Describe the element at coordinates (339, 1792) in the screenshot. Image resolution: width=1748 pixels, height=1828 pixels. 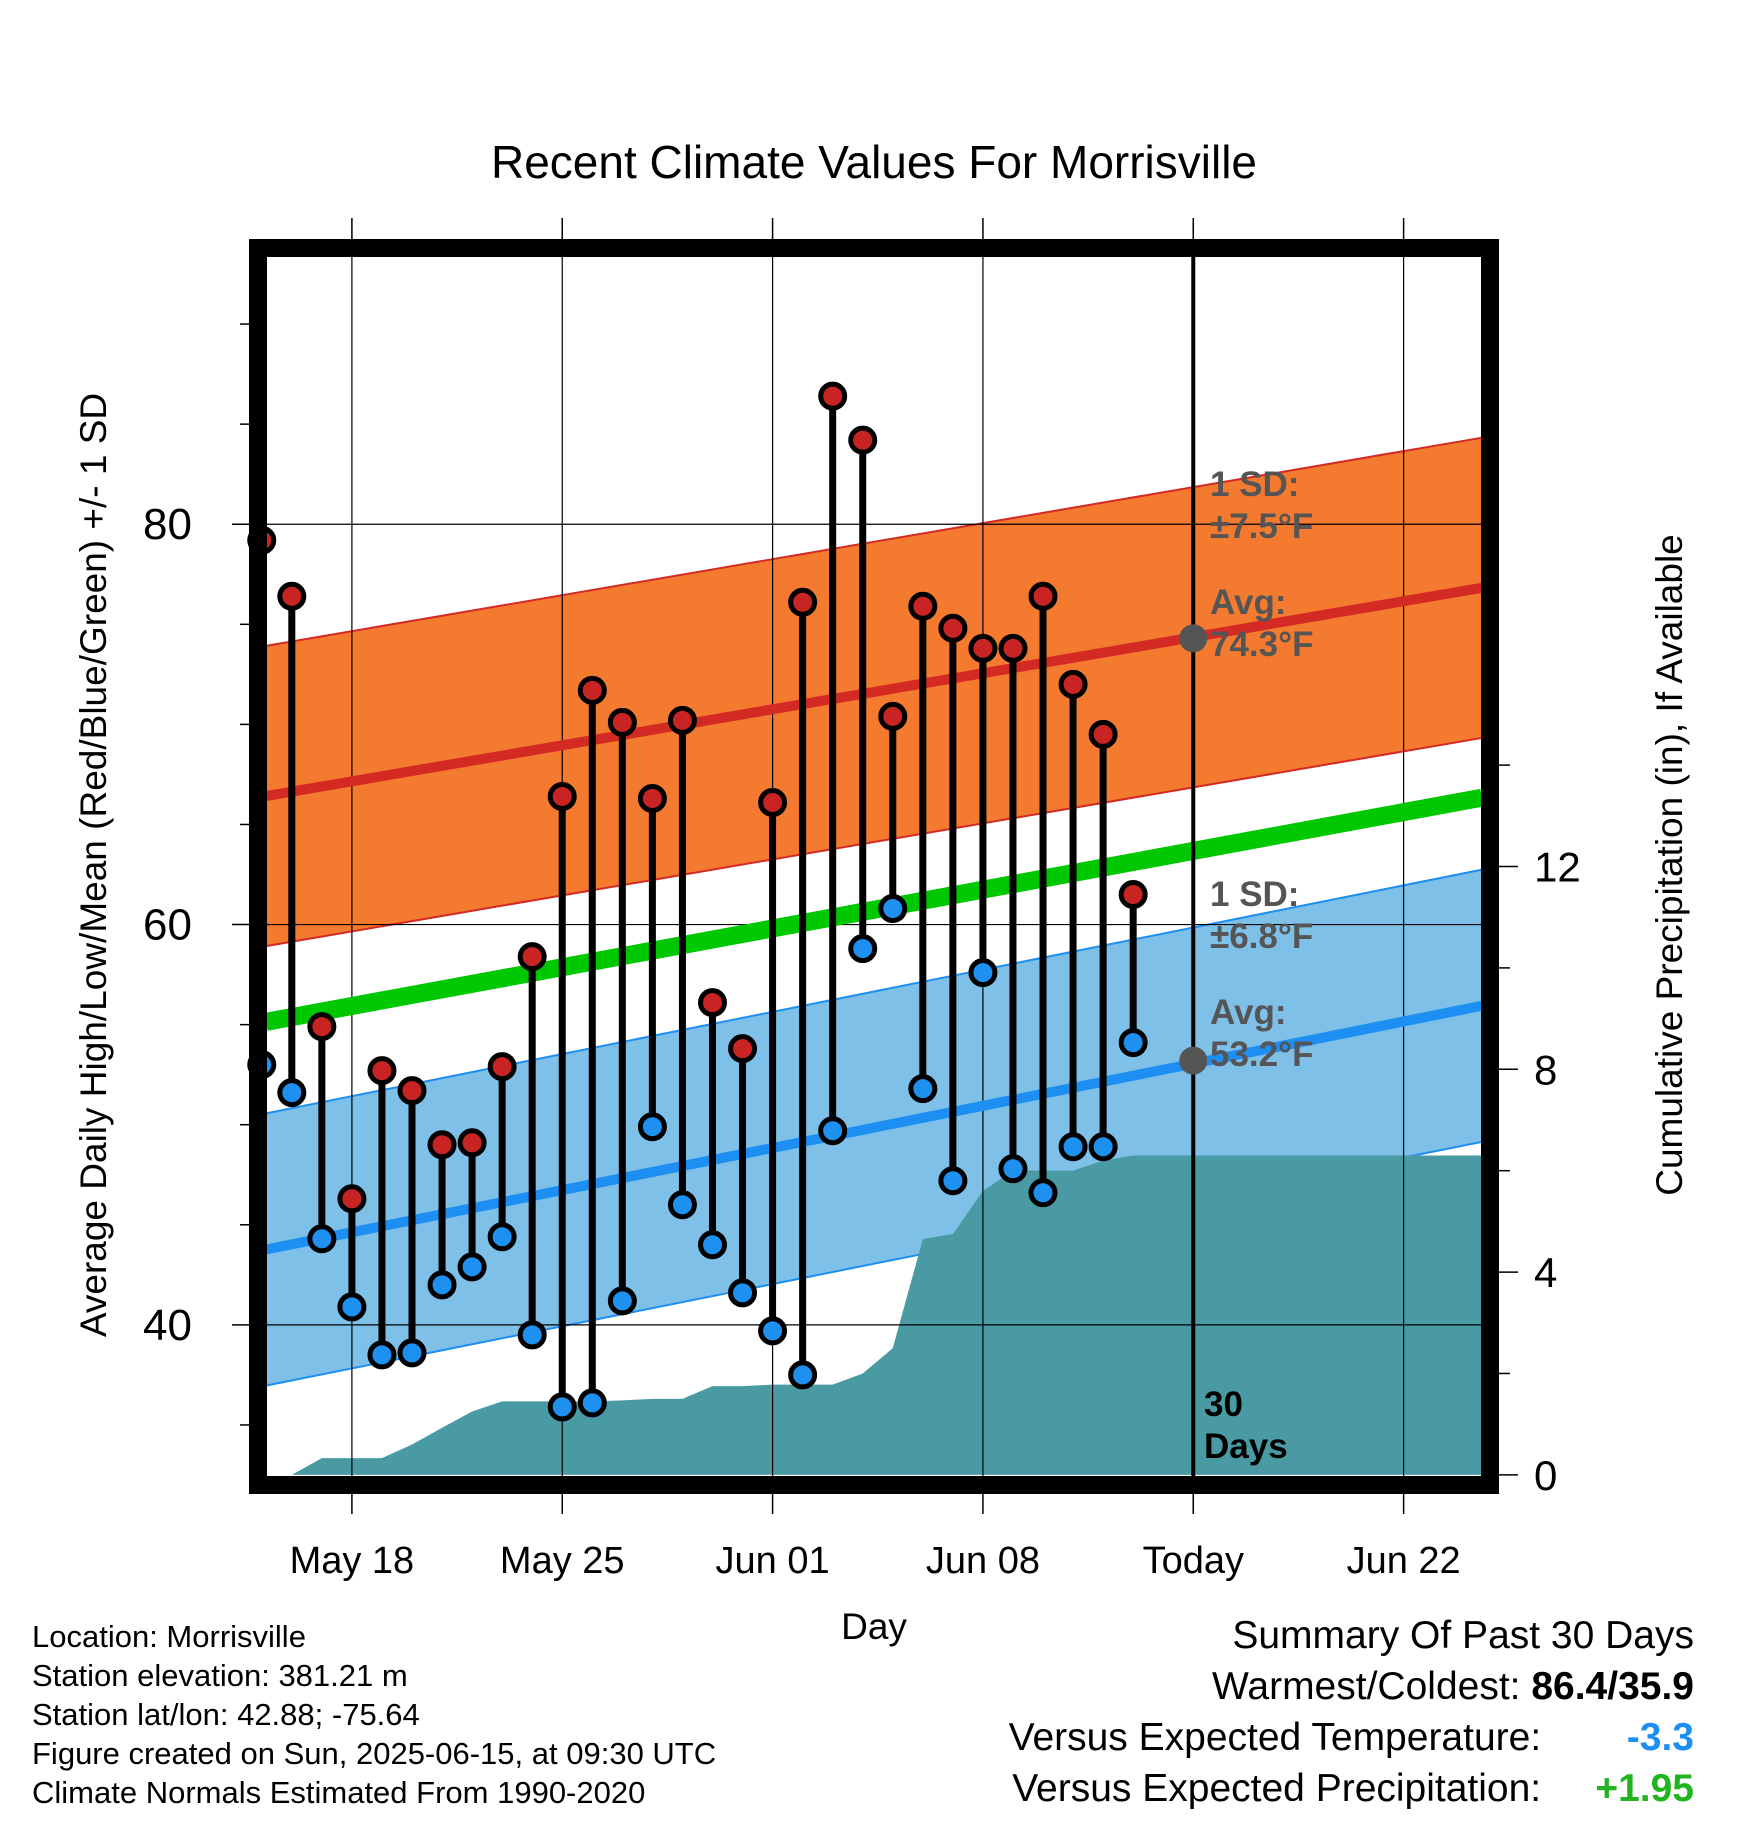
I see `normals-period: Climate Normals Estimated From 1990-2020` at that location.